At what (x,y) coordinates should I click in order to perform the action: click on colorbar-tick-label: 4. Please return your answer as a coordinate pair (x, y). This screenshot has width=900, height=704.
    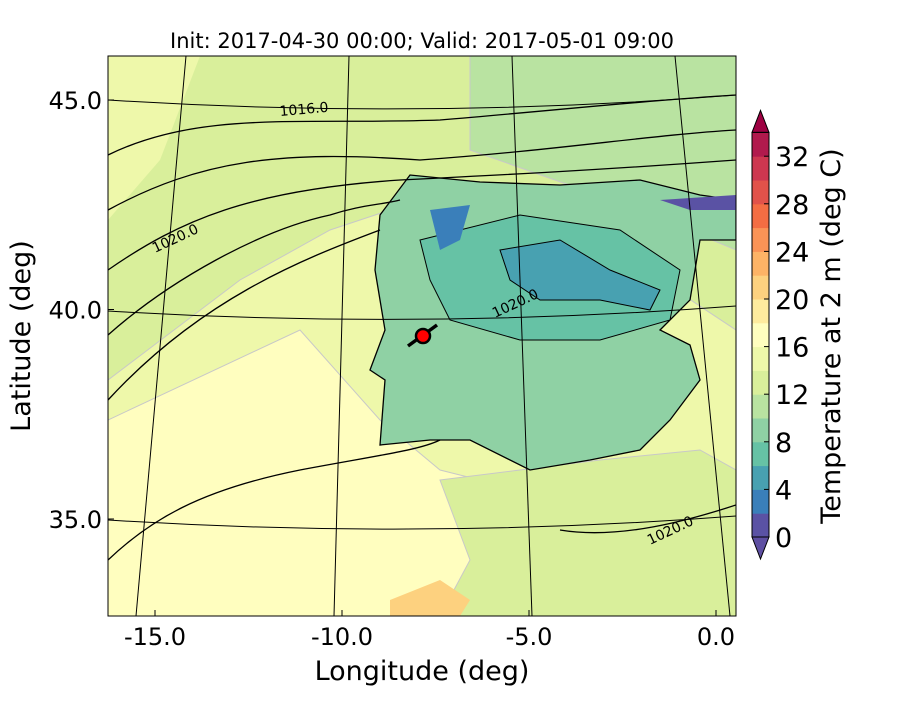
    Looking at the image, I should click on (783, 490).